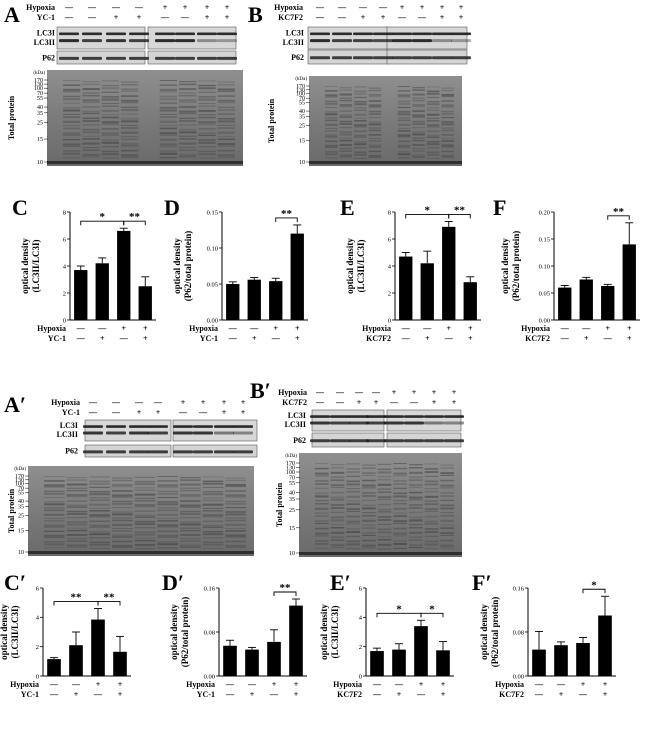 Image resolution: width=650 pixels, height=730 pixels. Describe the element at coordinates (499, 207) in the screenshot. I see `panel-label-F: F` at that location.